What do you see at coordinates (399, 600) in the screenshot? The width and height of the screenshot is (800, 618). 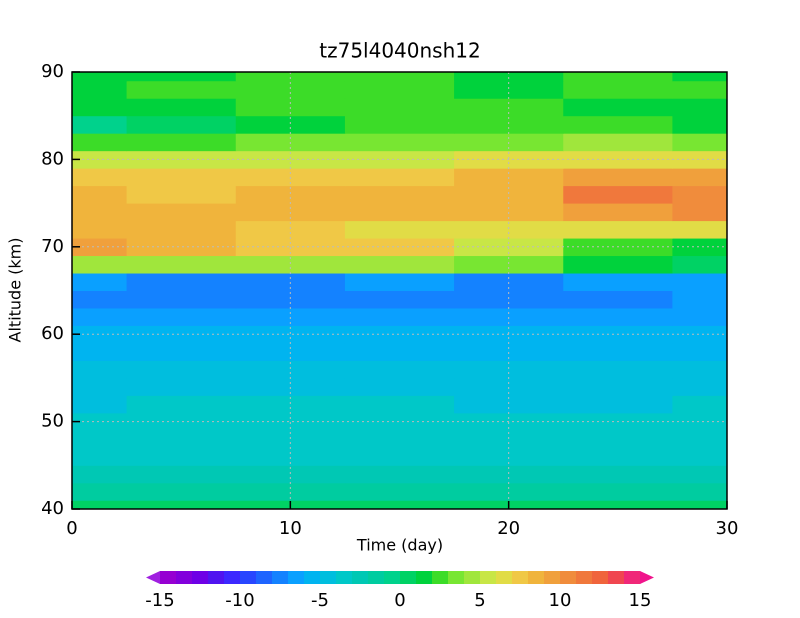 I see `colorbar-tick-label: 0` at bounding box center [399, 600].